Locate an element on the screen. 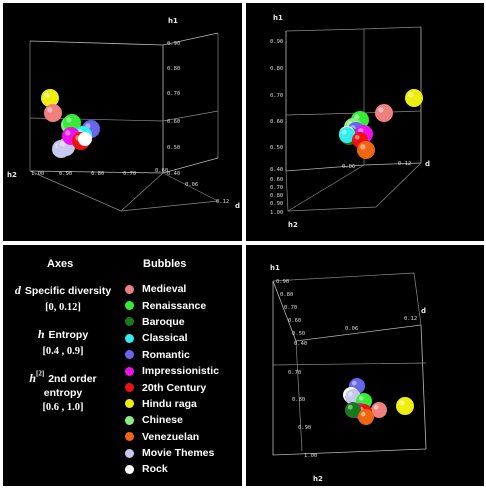  view2-h1-tick: 0.50 is located at coordinates (276, 148).